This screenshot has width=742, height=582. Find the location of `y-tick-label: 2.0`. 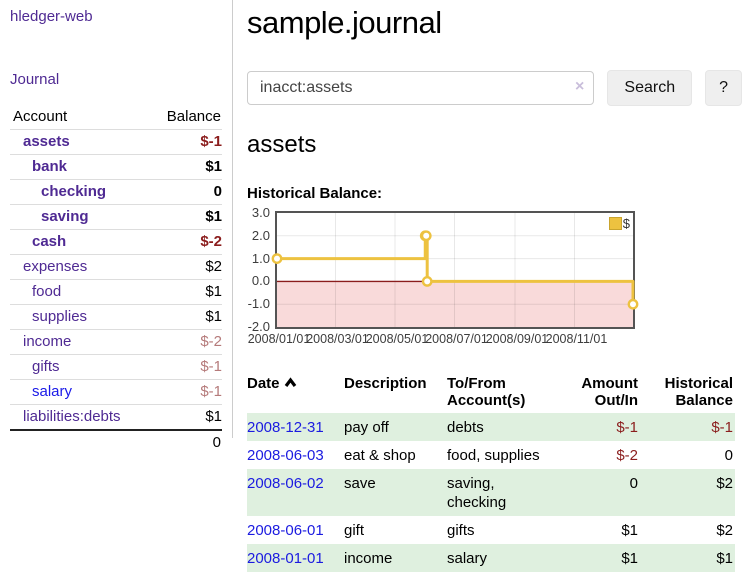

y-tick-label: 2.0 is located at coordinates (260, 235).